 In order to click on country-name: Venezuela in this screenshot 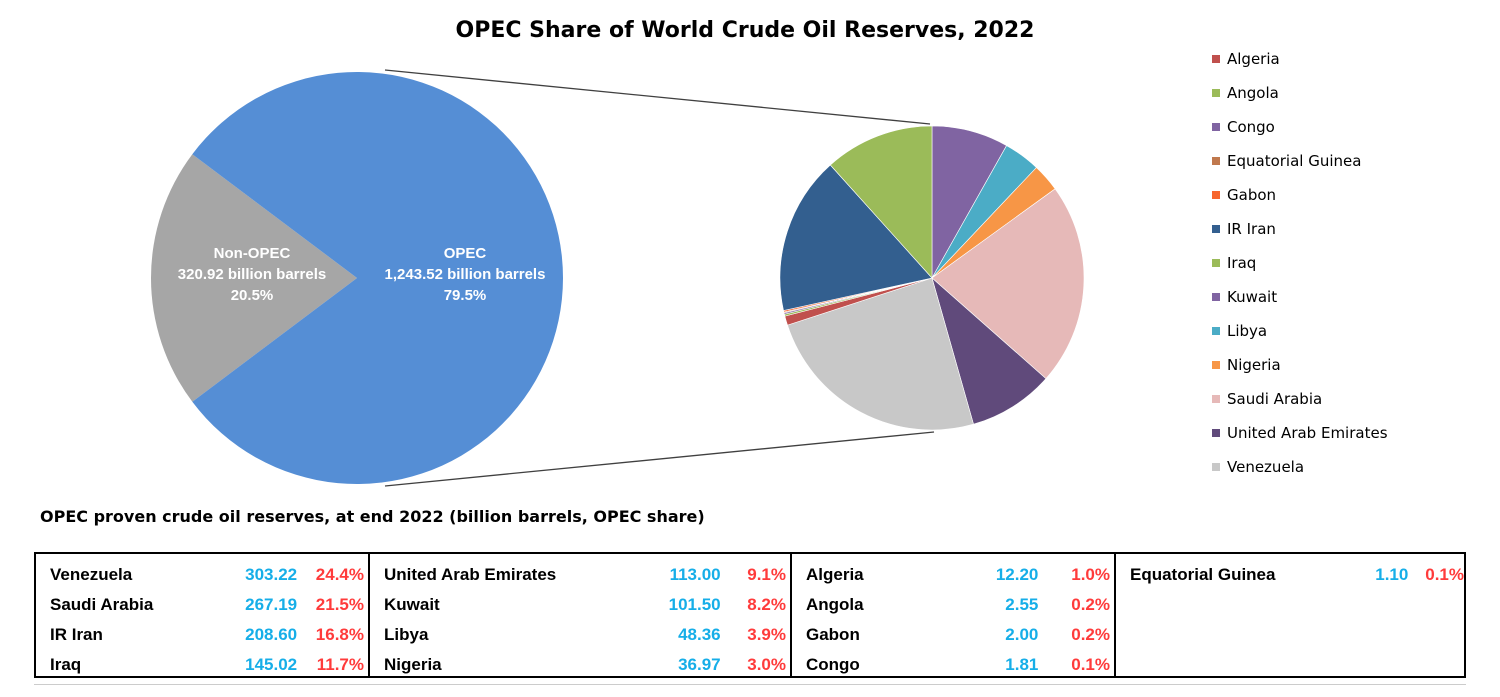, I will do `click(91, 574)`.